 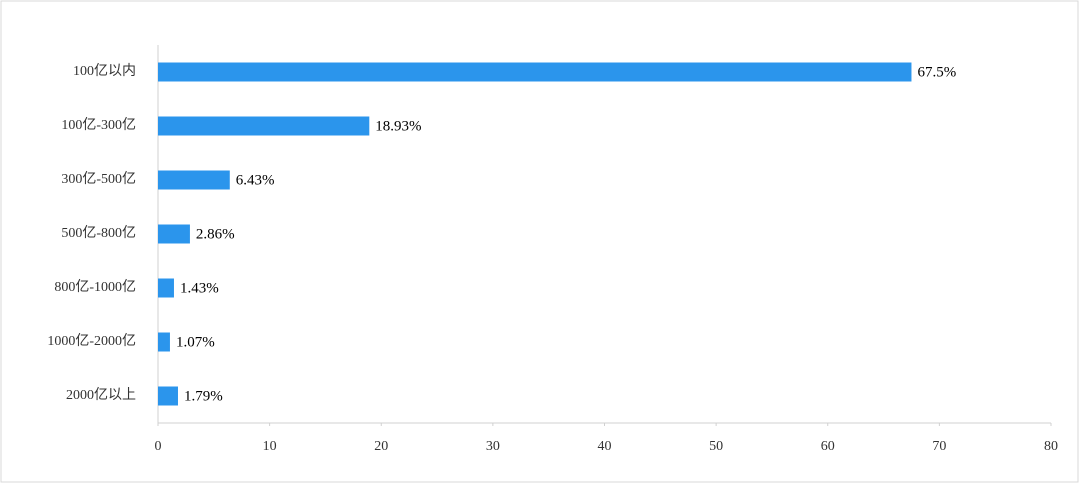 What do you see at coordinates (95, 287) in the screenshot?
I see `y-tick-label: 800亿-1000亿` at bounding box center [95, 287].